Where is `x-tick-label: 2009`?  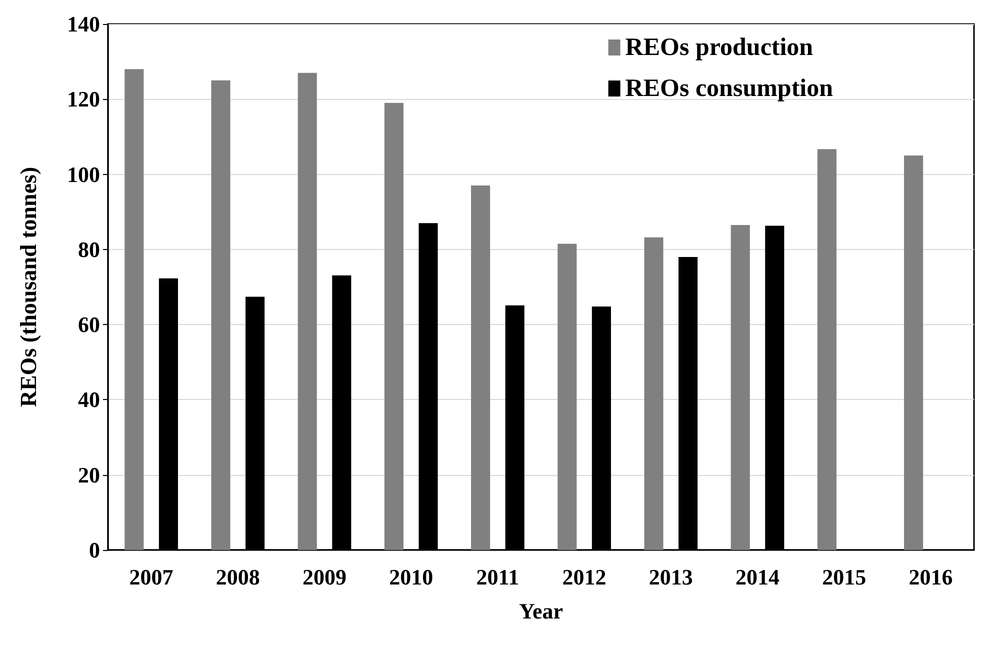
x-tick-label: 2009 is located at coordinates (324, 577).